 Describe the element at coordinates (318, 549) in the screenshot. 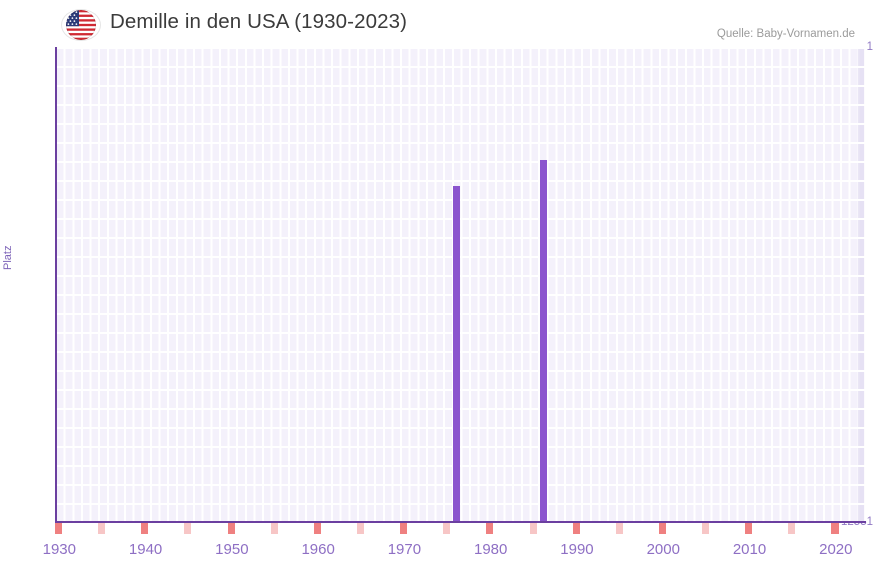

I see `x-axis-label-1960: 1960` at that location.